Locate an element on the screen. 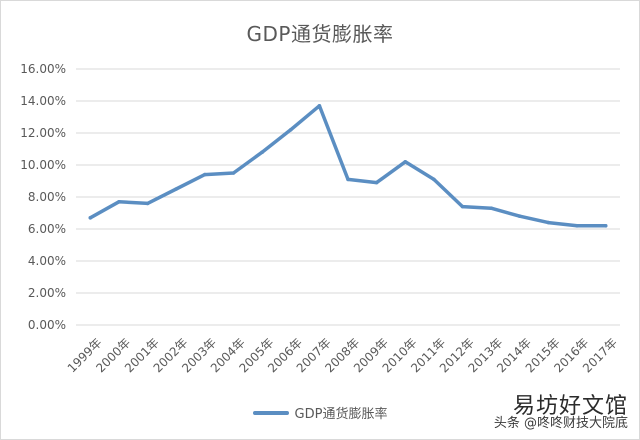  y-tick-label: 2.00% is located at coordinates (47, 293).